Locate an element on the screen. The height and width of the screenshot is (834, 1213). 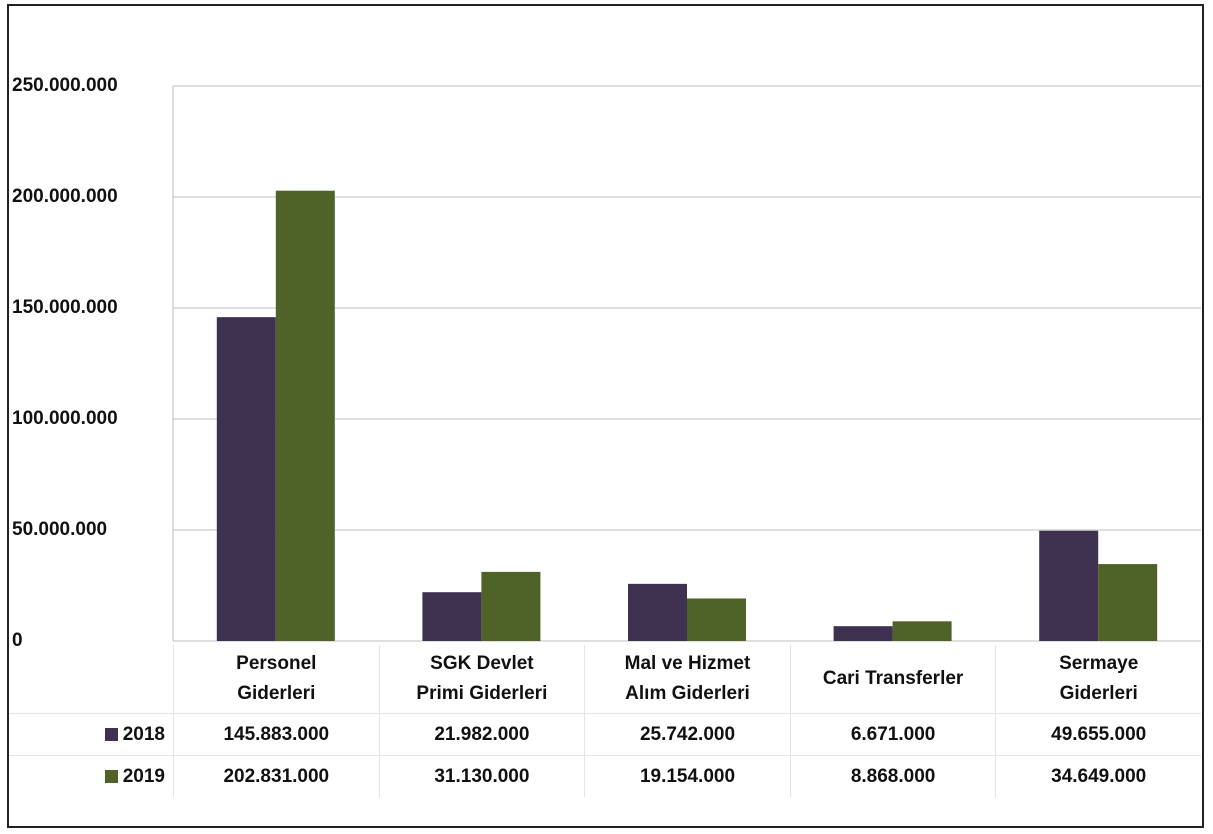
category-label: Mal ve Hizmet Alım Giderleri is located at coordinates (687, 679).